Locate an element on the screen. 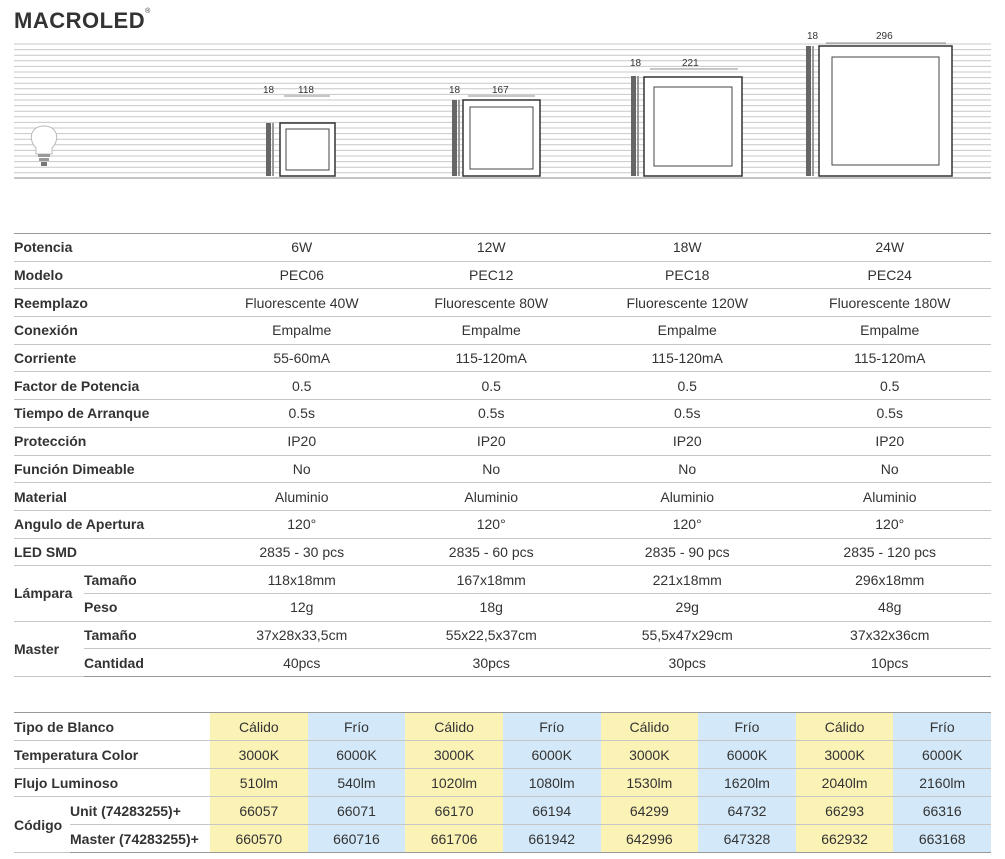  spec-row: Protección IP20 IP20 IP20 IP20 is located at coordinates (502, 441).